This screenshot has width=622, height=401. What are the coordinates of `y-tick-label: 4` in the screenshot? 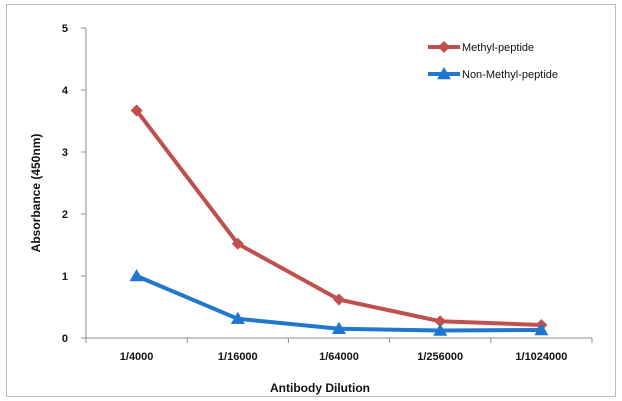 It's located at (65, 91).